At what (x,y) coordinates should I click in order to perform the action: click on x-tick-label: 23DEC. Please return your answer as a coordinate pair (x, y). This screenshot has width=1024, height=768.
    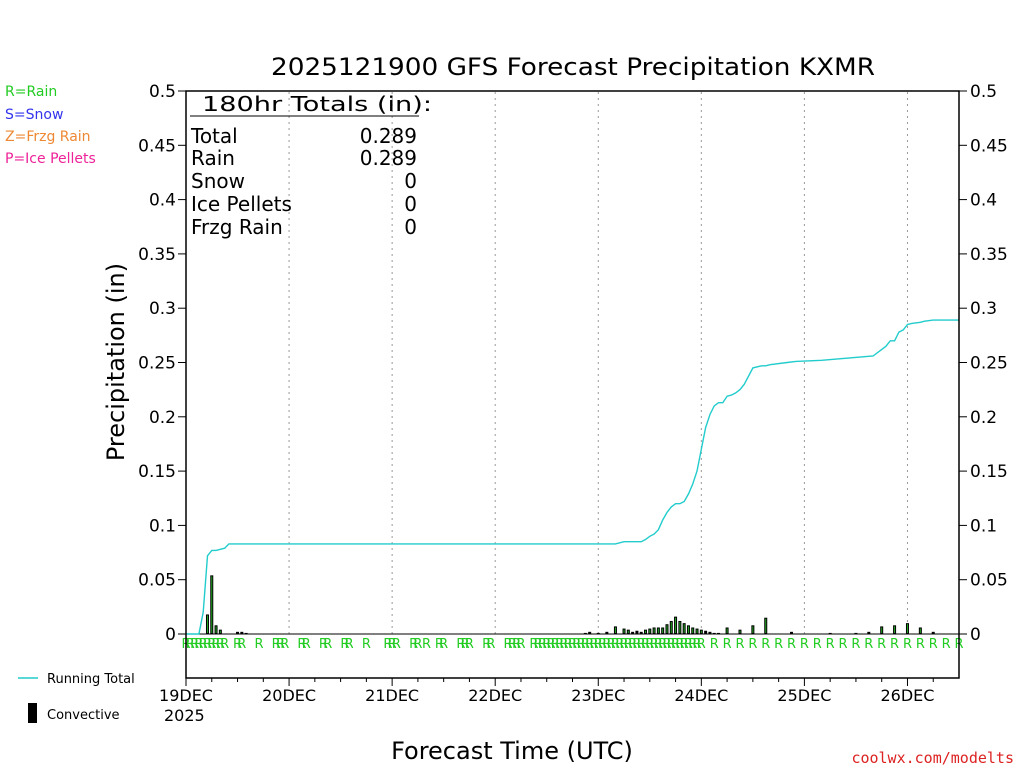
    Looking at the image, I should click on (598, 695).